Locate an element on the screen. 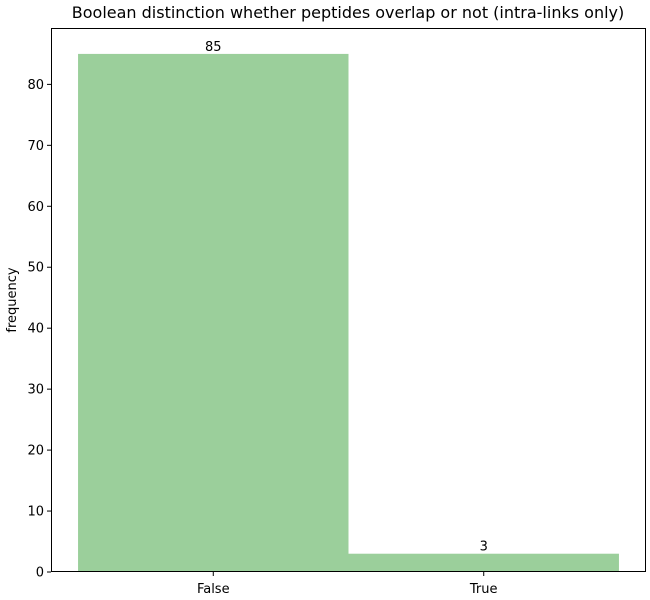  x-tick-label-false: False is located at coordinates (213, 589).